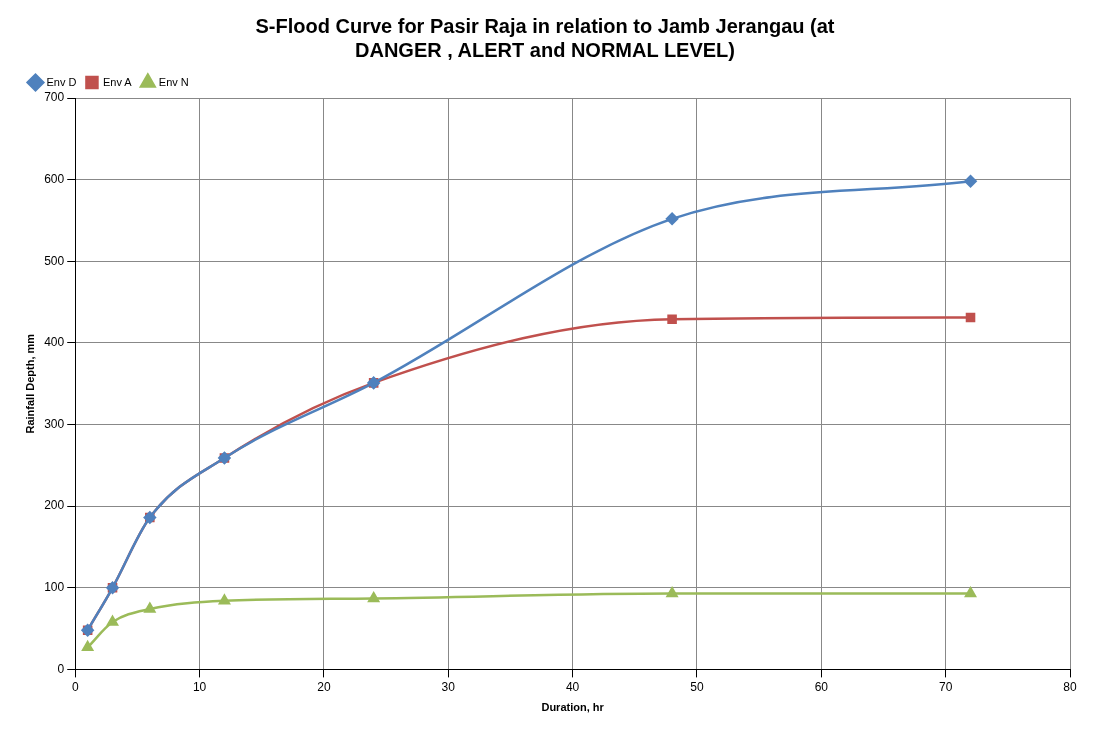  I want to click on x-tick-label: 60, so click(821, 686).